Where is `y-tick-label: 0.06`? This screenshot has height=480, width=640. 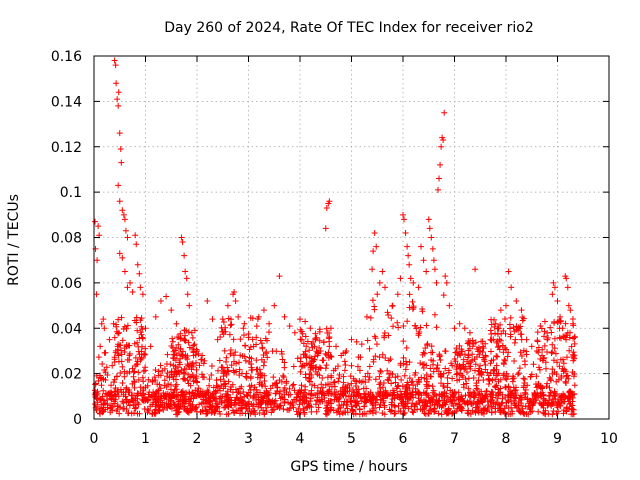 y-tick-label: 0.06 is located at coordinates (66, 284).